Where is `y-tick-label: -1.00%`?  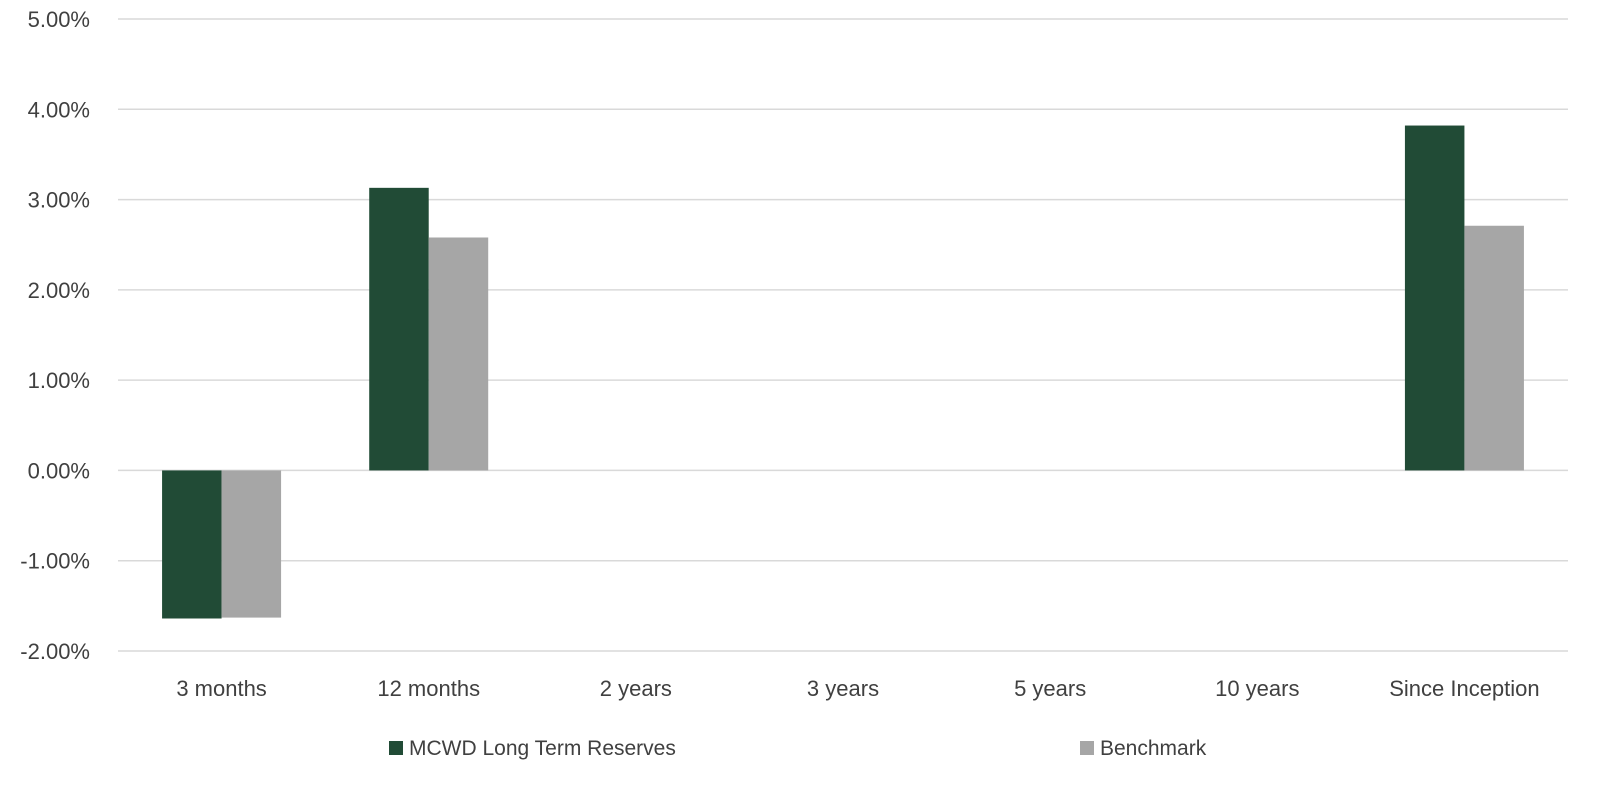 y-tick-label: -1.00% is located at coordinates (55, 561).